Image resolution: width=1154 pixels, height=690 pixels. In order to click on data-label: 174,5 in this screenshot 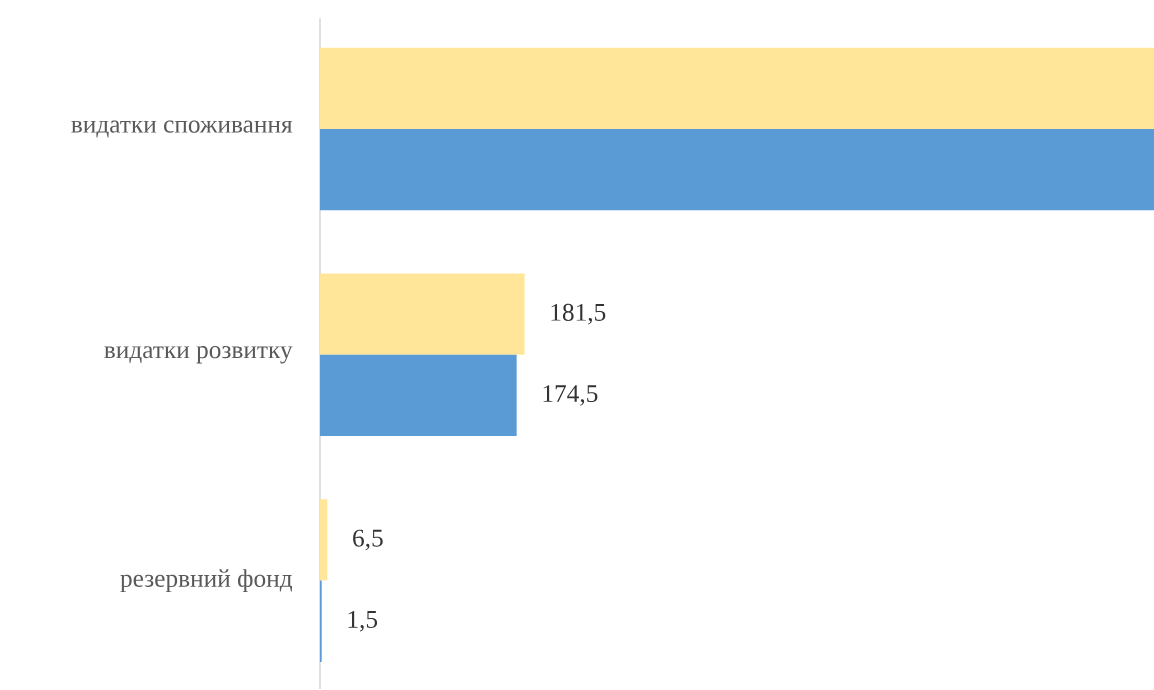, I will do `click(570, 395)`.